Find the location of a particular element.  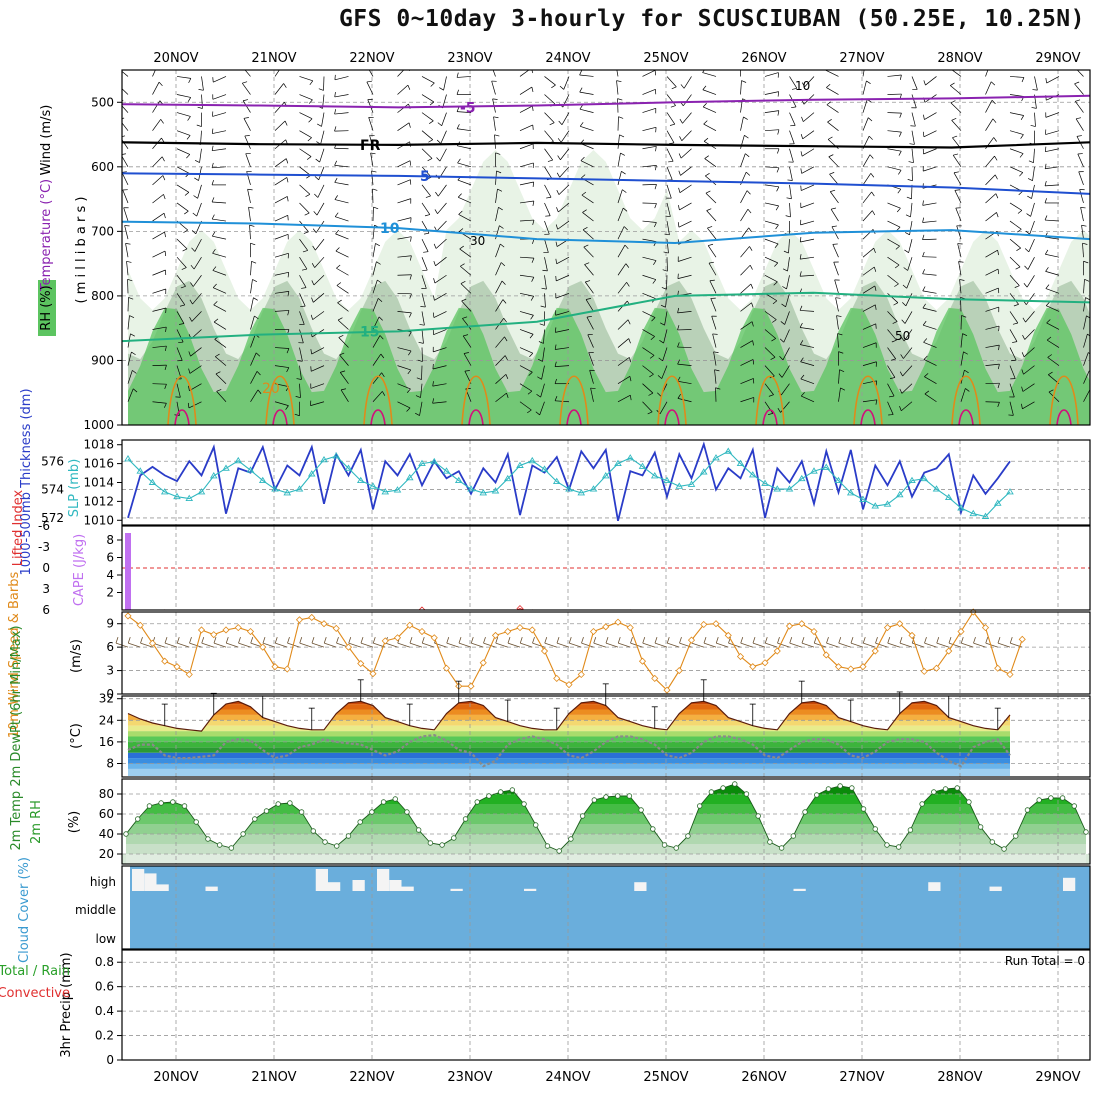

axis-label-wind: Wind (m/s) is located at coordinates (46, 140).